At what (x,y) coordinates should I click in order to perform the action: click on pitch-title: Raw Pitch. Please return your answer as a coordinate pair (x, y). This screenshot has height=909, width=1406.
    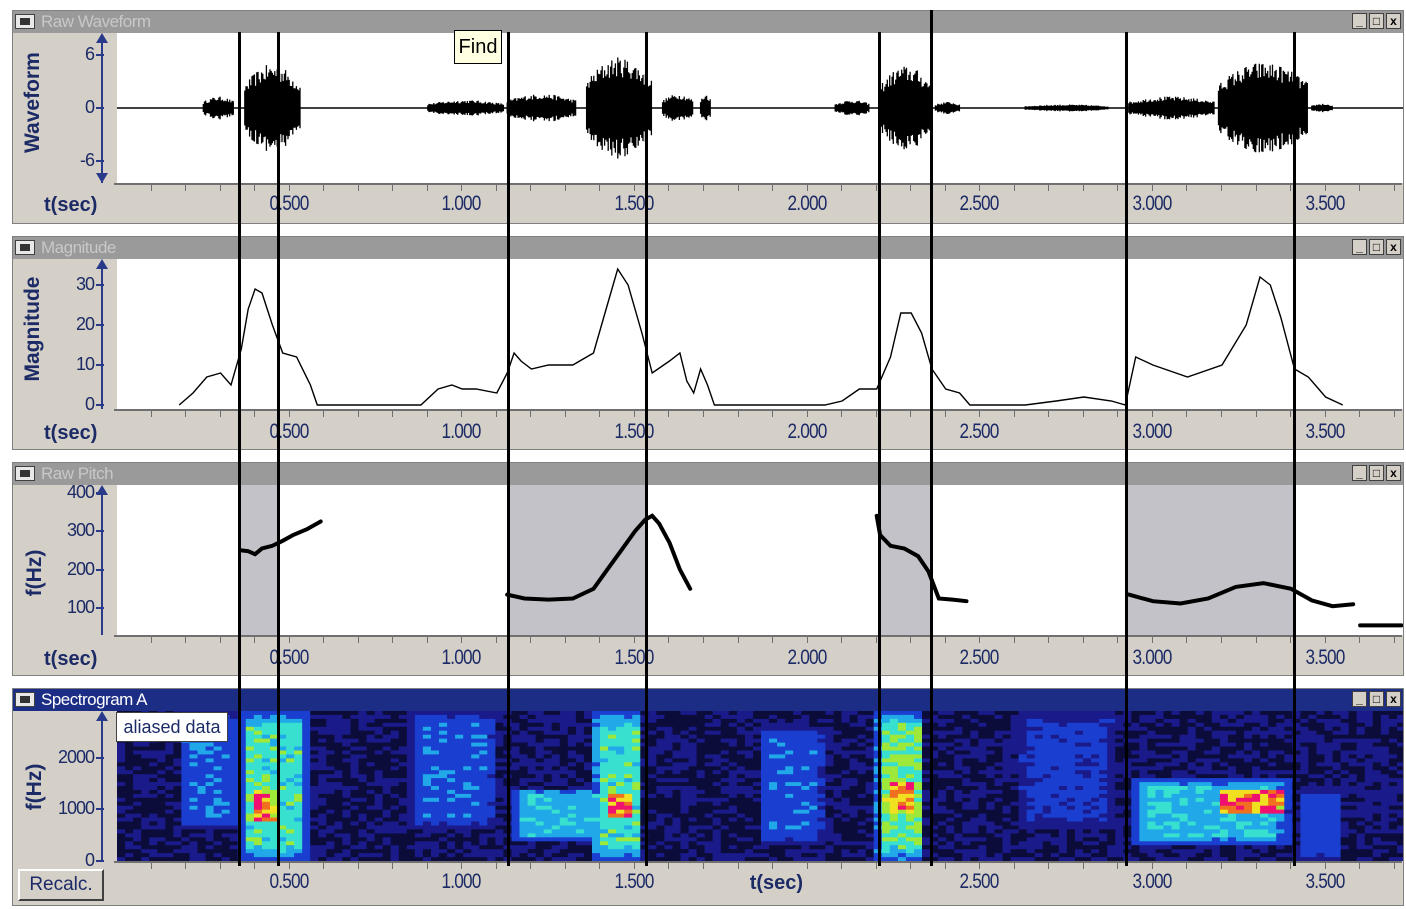
    Looking at the image, I should click on (77, 473).